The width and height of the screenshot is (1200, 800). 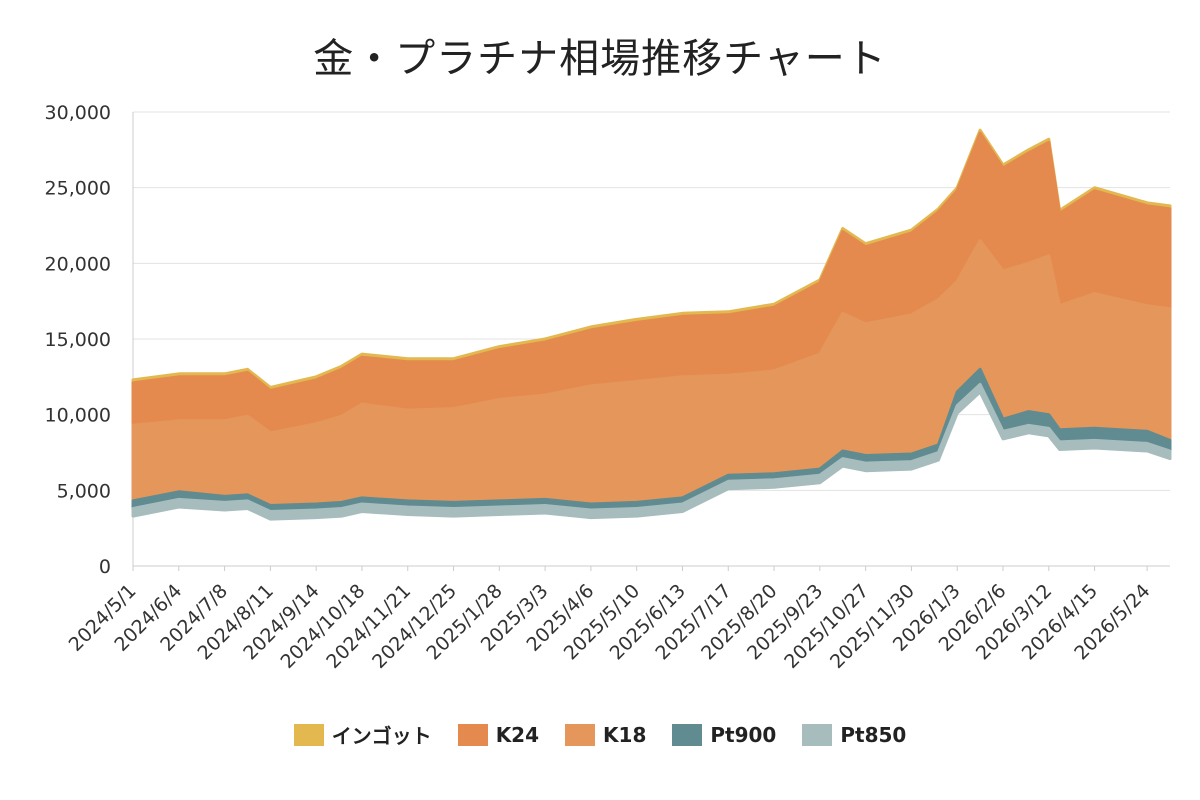 What do you see at coordinates (78, 416) in the screenshot?
I see `y-tick-label: 10,000` at bounding box center [78, 416].